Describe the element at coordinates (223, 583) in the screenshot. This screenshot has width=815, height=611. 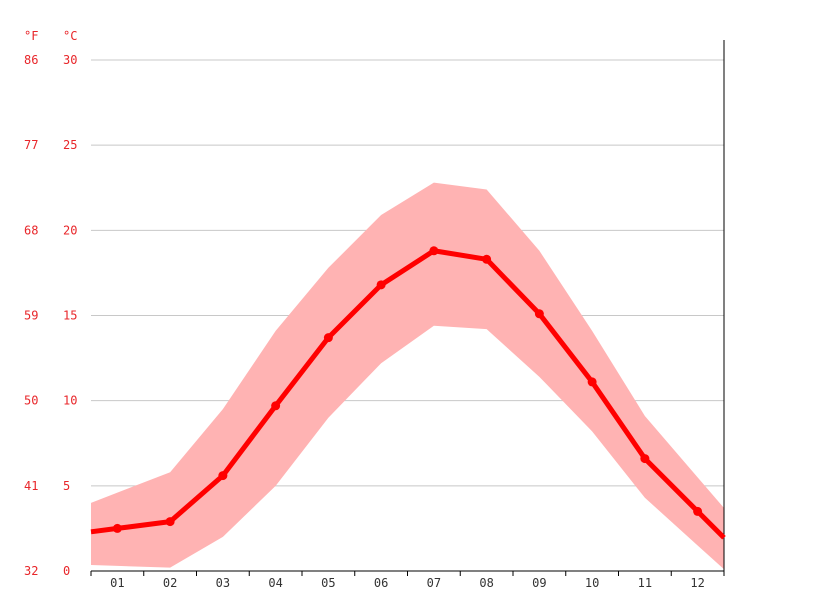
I see `x-tick-label-03: 03` at that location.